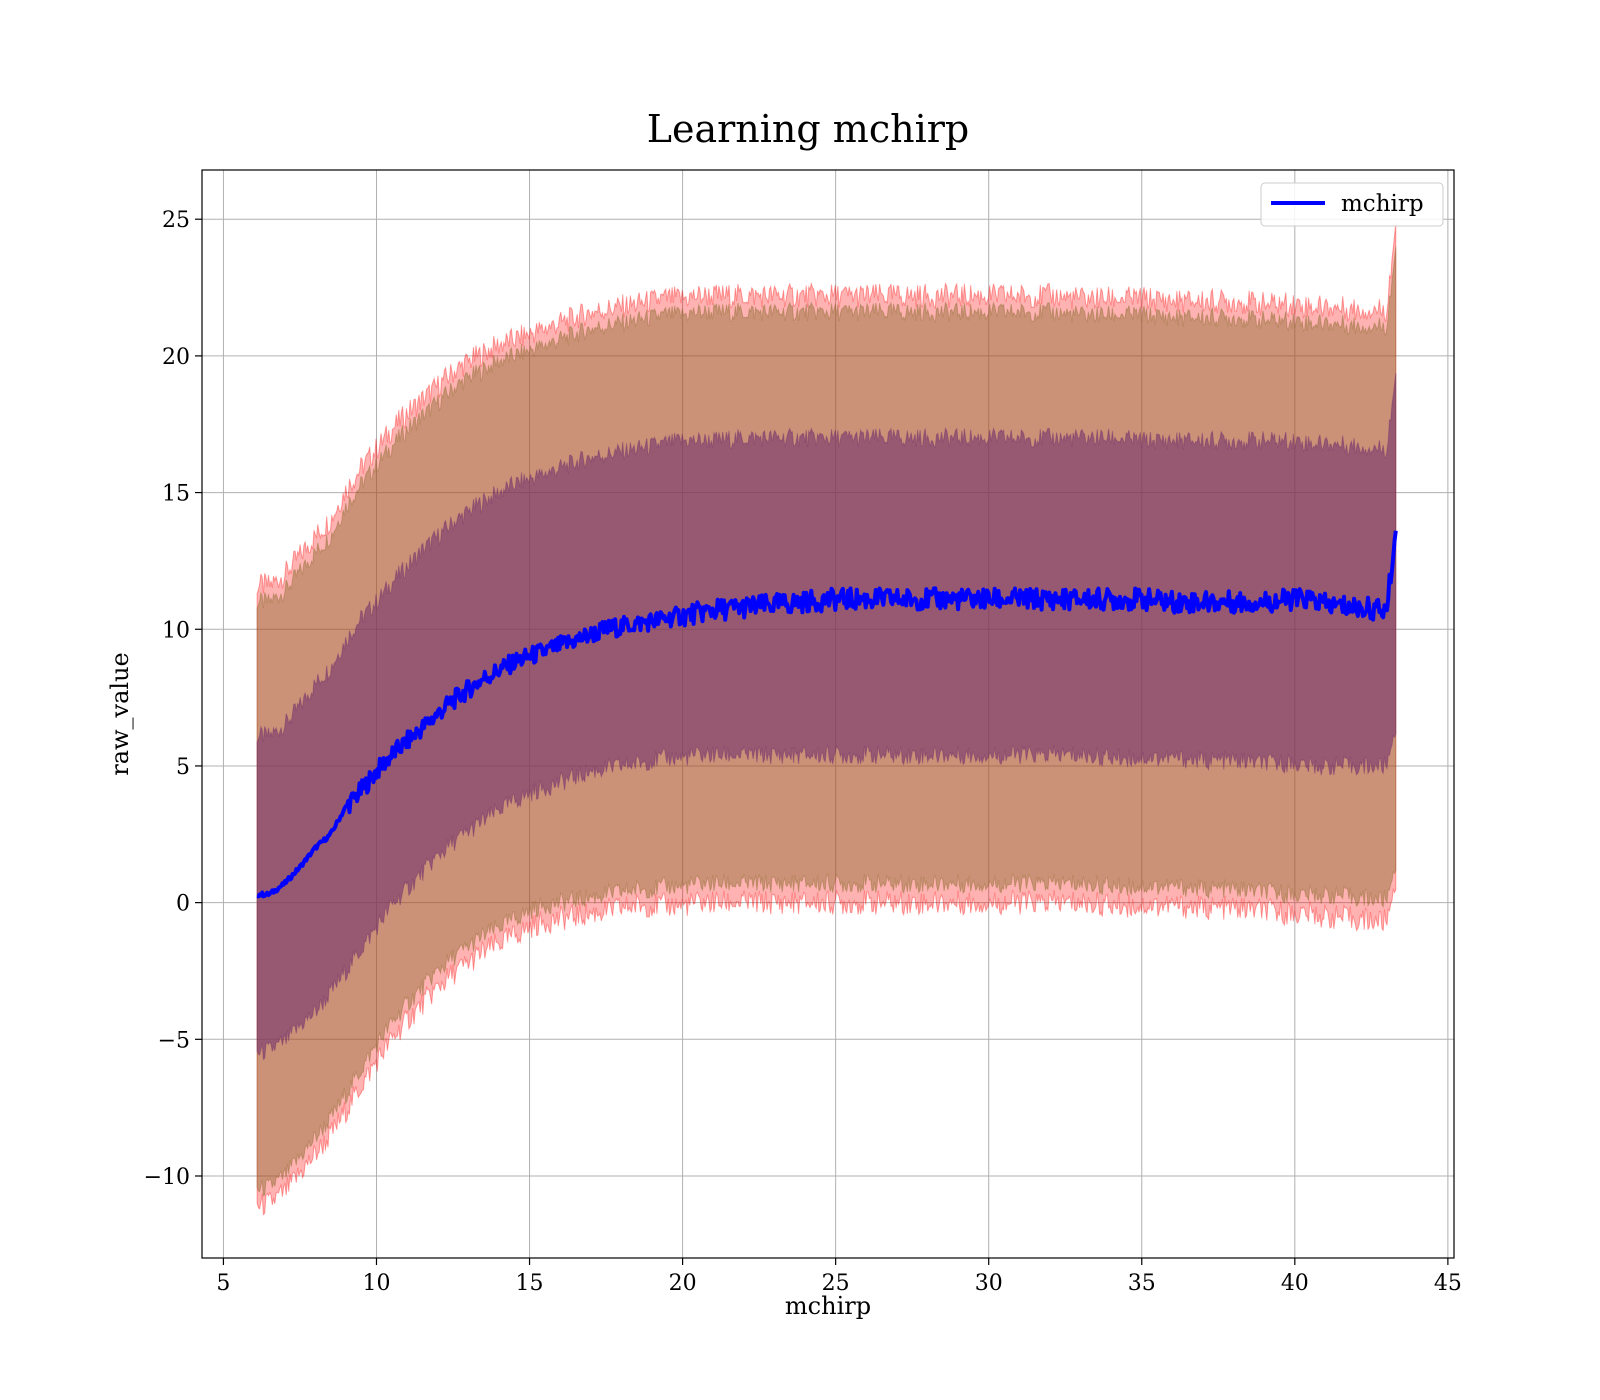 Image resolution: width=1600 pixels, height=1400 pixels. I want to click on x-axis-ticks: 5 10 15 20 25 30 35 40 45, so click(839, 1277).